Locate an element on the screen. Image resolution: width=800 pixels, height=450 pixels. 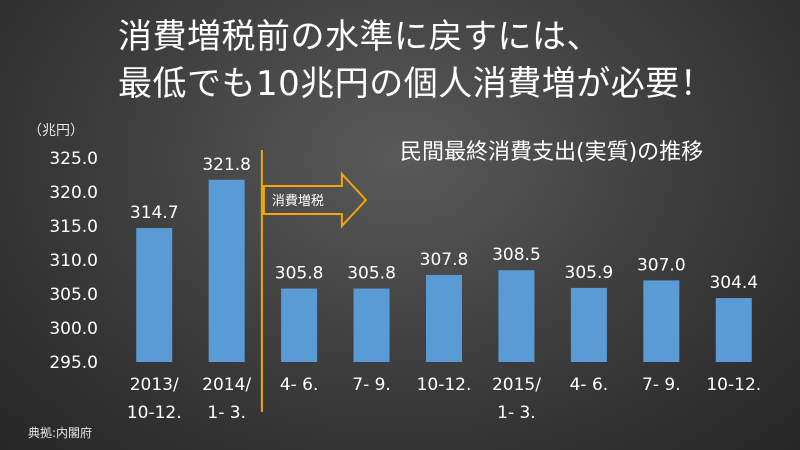
headline-line-1: 消費増税前の水準に戻すには、 is located at coordinates (359, 37).